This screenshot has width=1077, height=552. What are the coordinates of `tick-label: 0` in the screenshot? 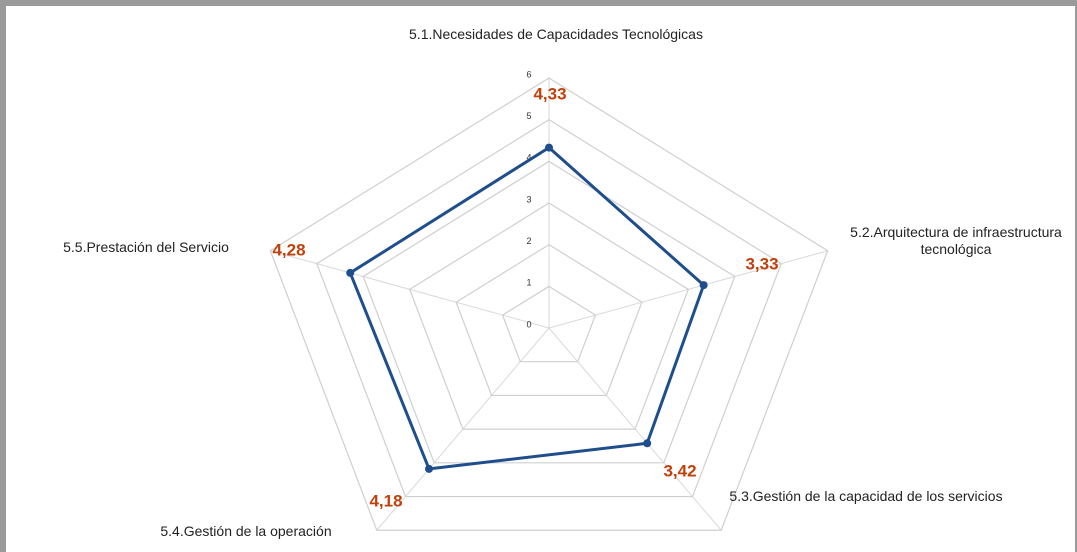 It's located at (528, 324).